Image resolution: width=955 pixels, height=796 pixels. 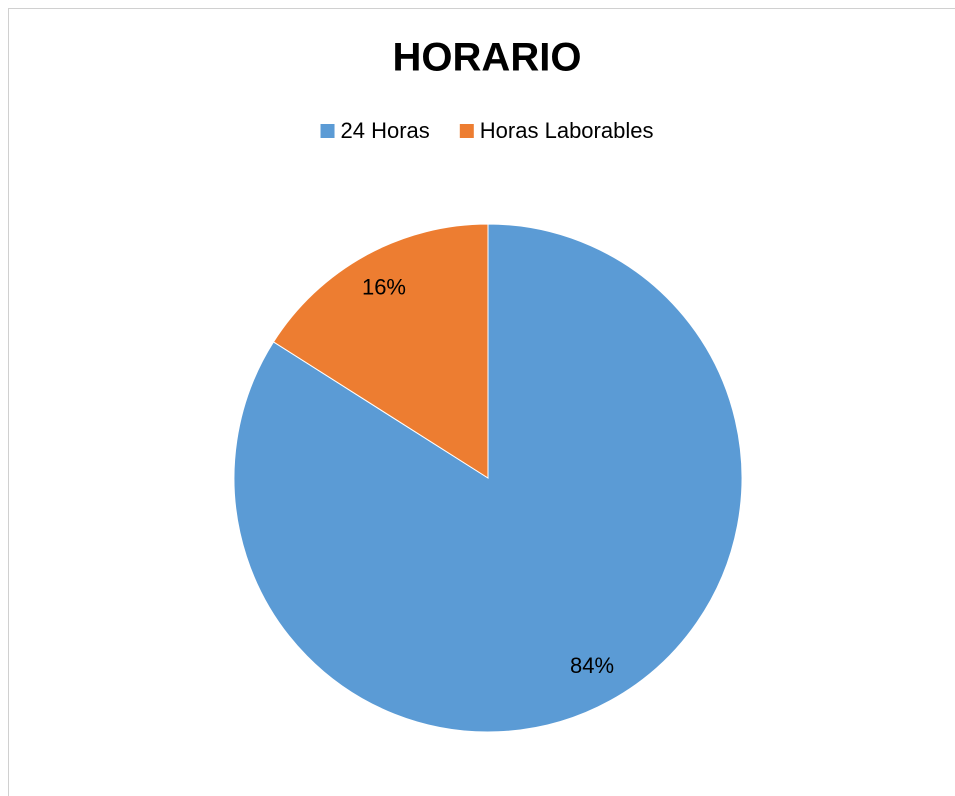 What do you see at coordinates (384, 287) in the screenshot?
I see `data-label: 16%` at bounding box center [384, 287].